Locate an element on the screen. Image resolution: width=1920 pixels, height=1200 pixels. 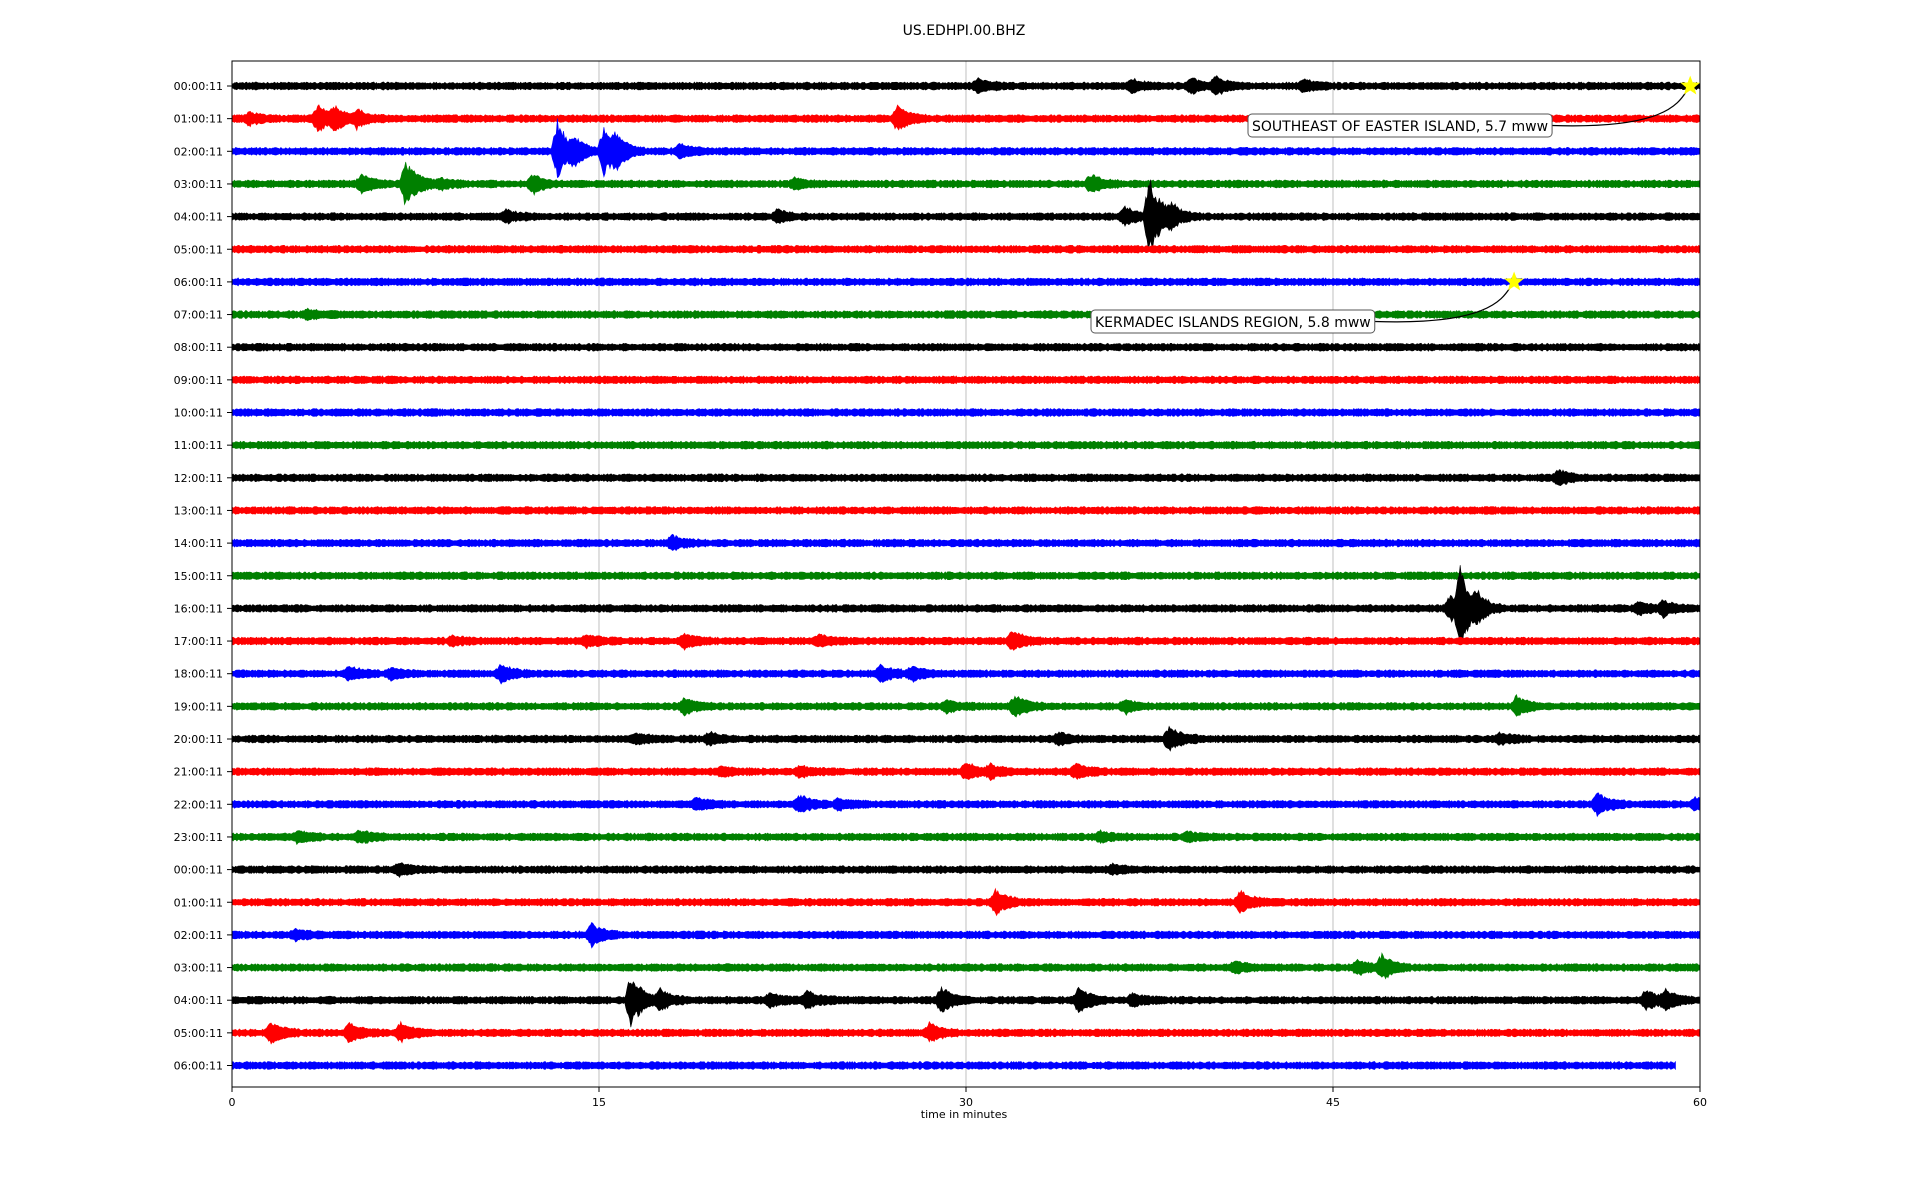
x-tick-label: 0 is located at coordinates (232, 1102).